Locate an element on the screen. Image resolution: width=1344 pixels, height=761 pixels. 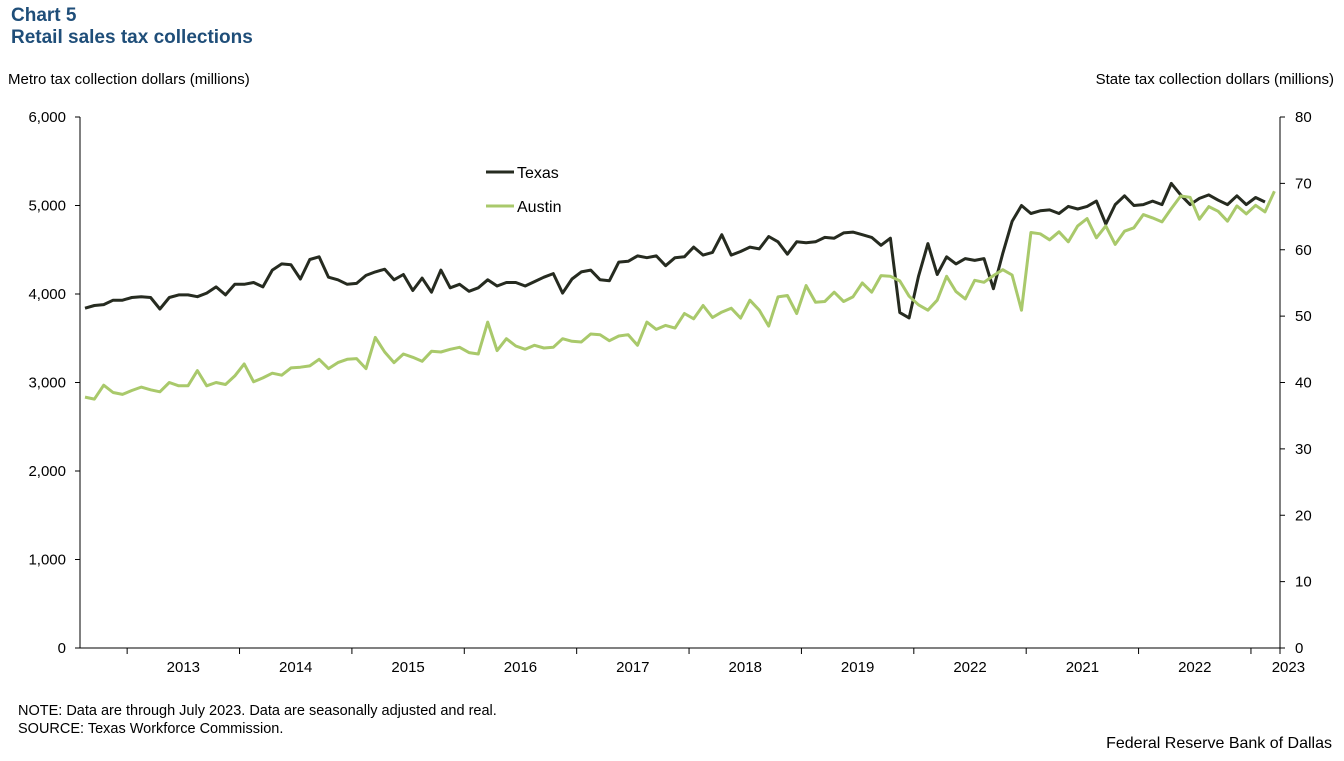
left-tick-label: 4,000 is located at coordinates (47, 294).